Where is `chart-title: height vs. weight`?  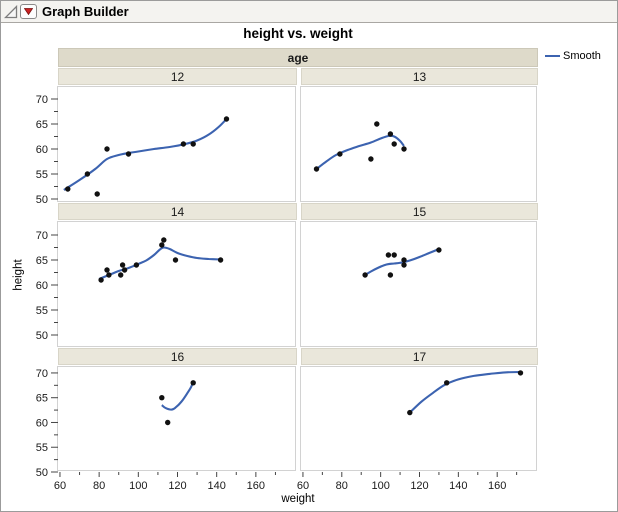 chart-title: height vs. weight is located at coordinates (298, 33).